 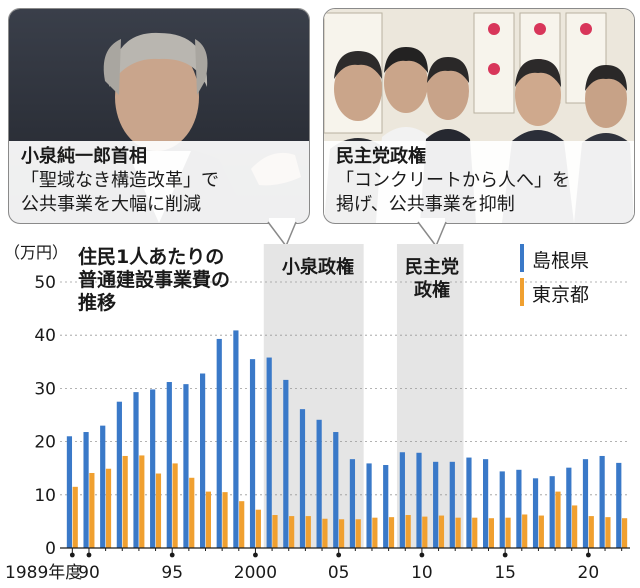 I want to click on bar-shimane-1991, so click(x=103, y=486).